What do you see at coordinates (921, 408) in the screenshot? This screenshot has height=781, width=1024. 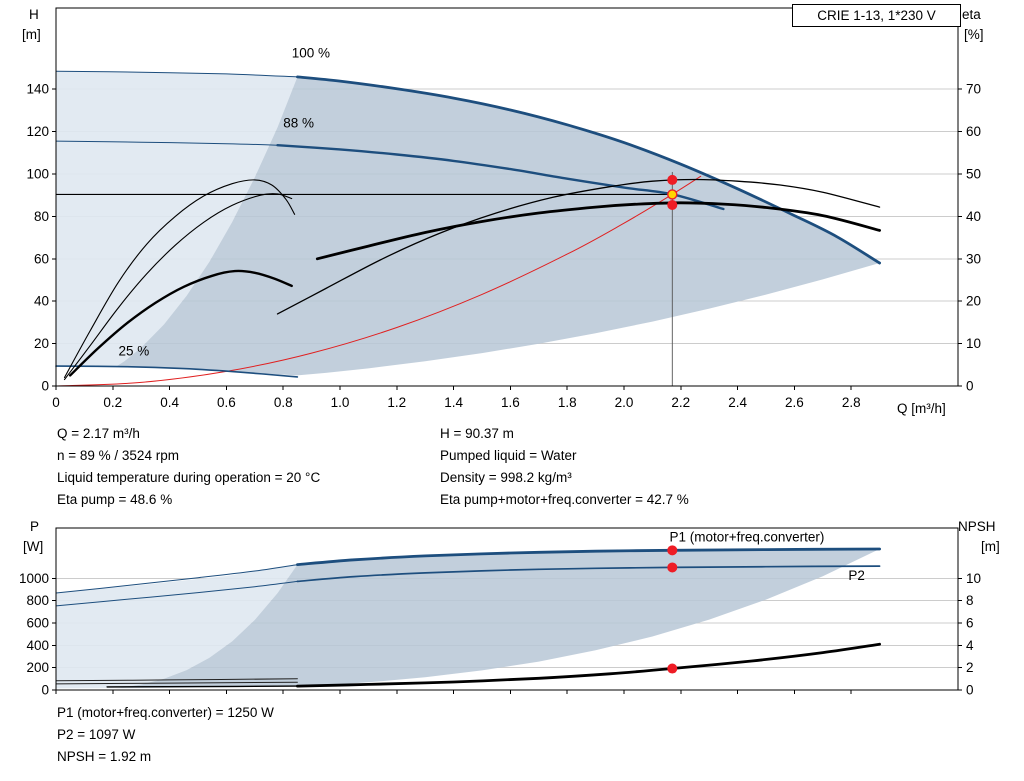 I see `q-axis-label: Q [m³/h]` at bounding box center [921, 408].